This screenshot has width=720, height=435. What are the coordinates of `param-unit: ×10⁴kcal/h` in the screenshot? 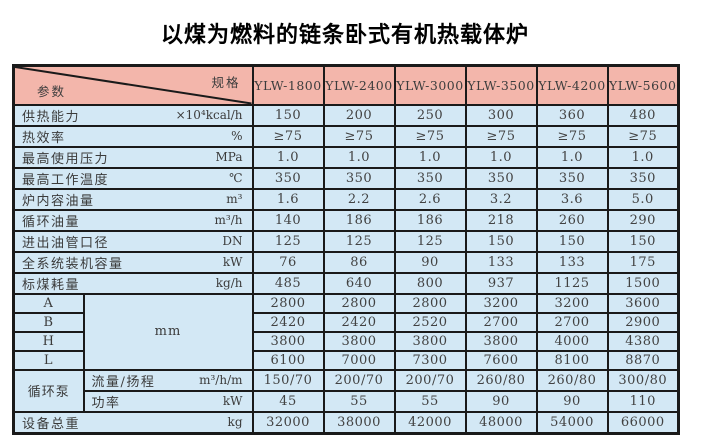 It's located at (209, 115).